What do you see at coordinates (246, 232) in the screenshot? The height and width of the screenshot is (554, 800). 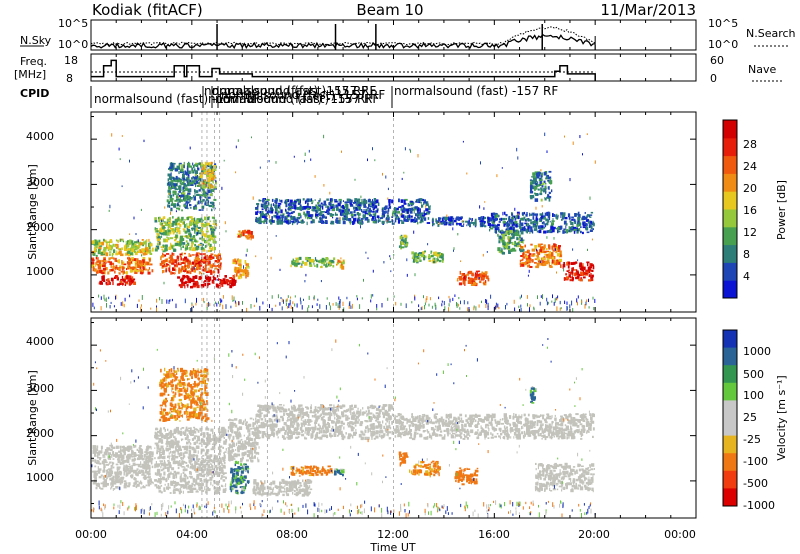 I see `power-region-7-cell` at bounding box center [246, 232].